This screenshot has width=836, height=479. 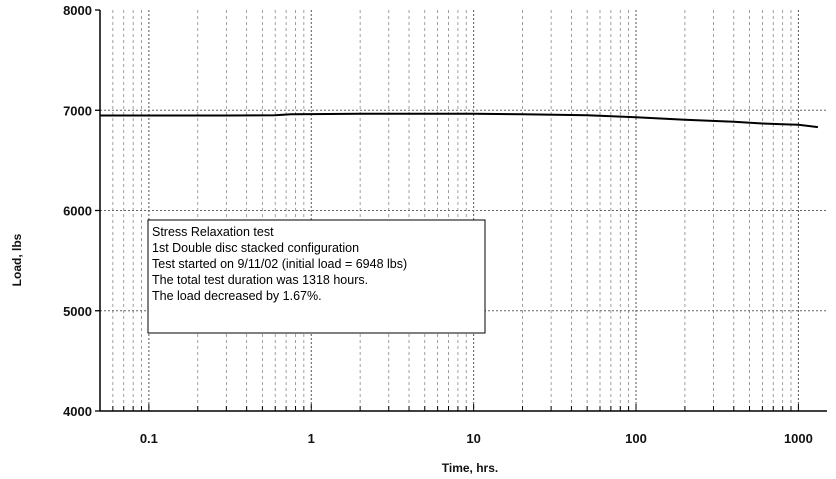 I want to click on annotation-line-5: The load decreased by 1.67%., so click(x=237, y=296).